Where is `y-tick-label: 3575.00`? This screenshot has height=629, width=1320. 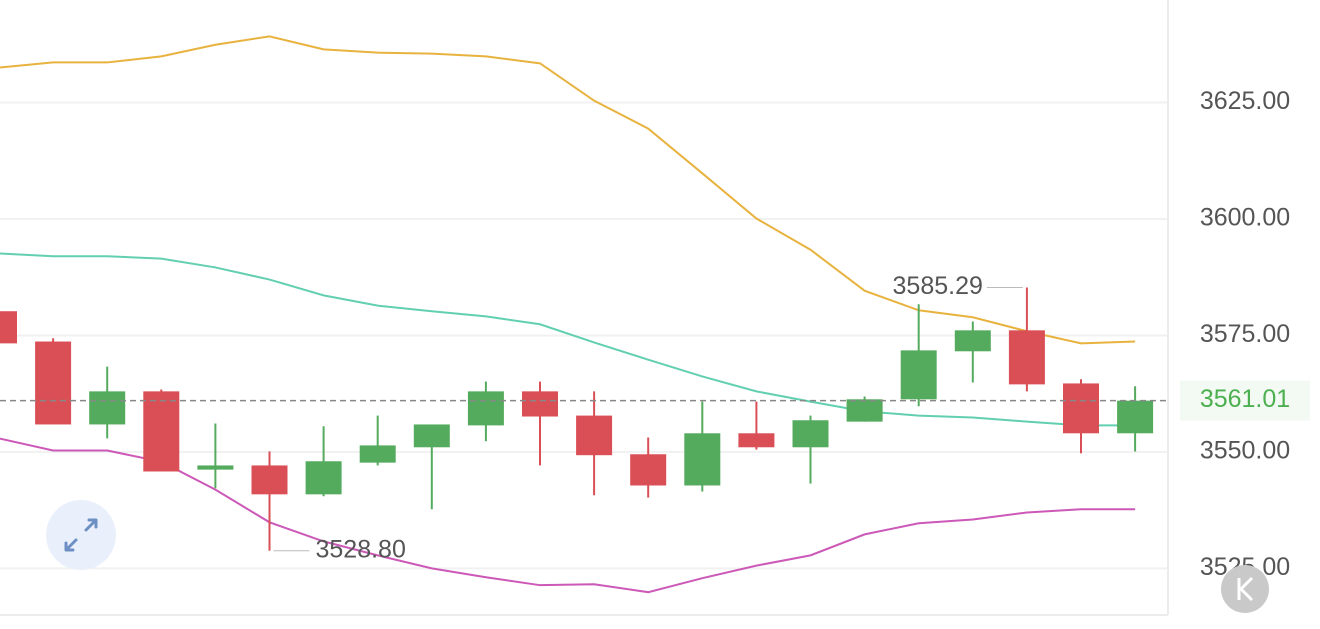 y-tick-label: 3575.00 is located at coordinates (1245, 334).